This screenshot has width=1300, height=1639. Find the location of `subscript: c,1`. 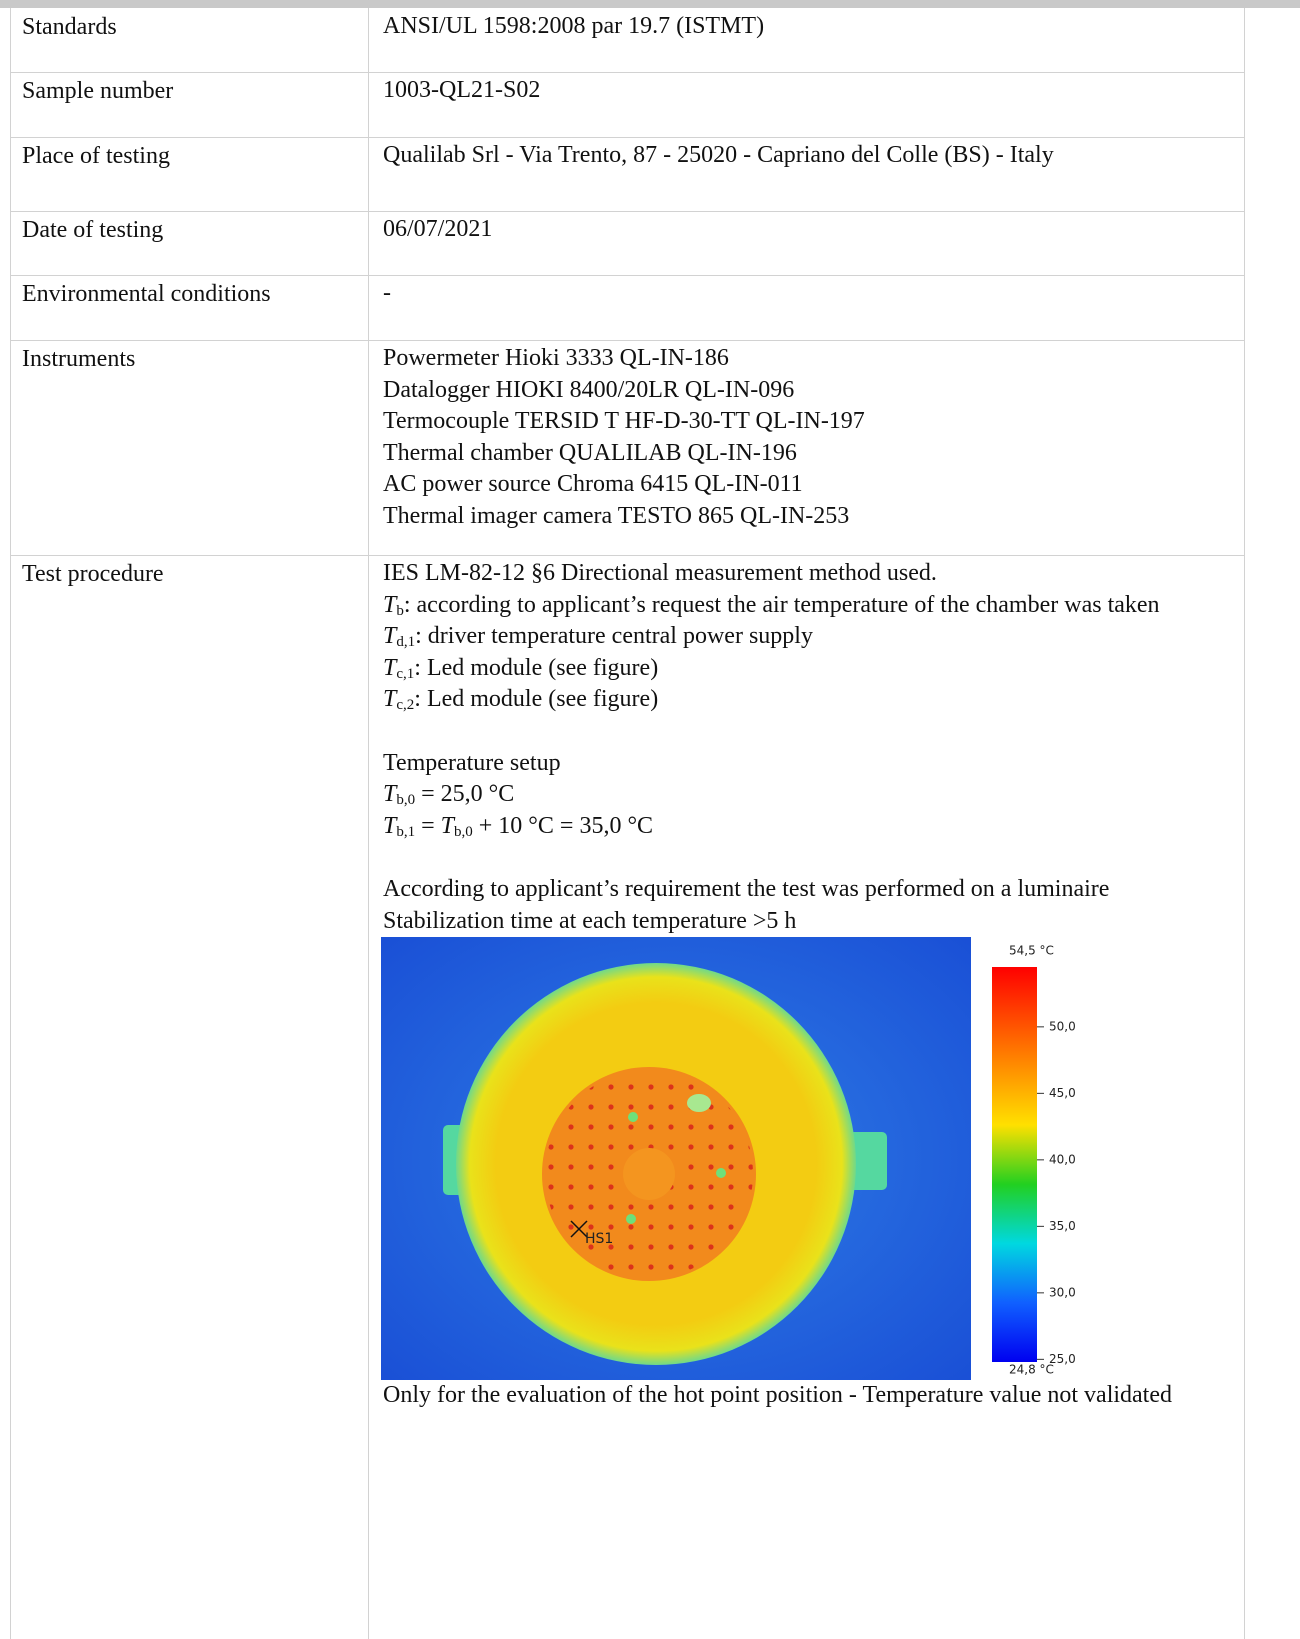

subscript: c,1 is located at coordinates (405, 673).